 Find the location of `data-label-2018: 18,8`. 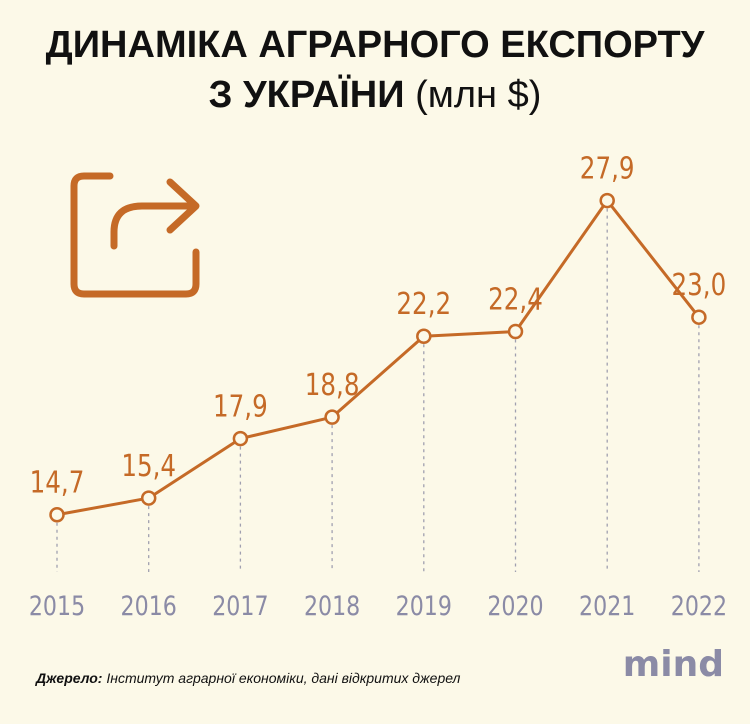

data-label-2018: 18,8 is located at coordinates (332, 386).